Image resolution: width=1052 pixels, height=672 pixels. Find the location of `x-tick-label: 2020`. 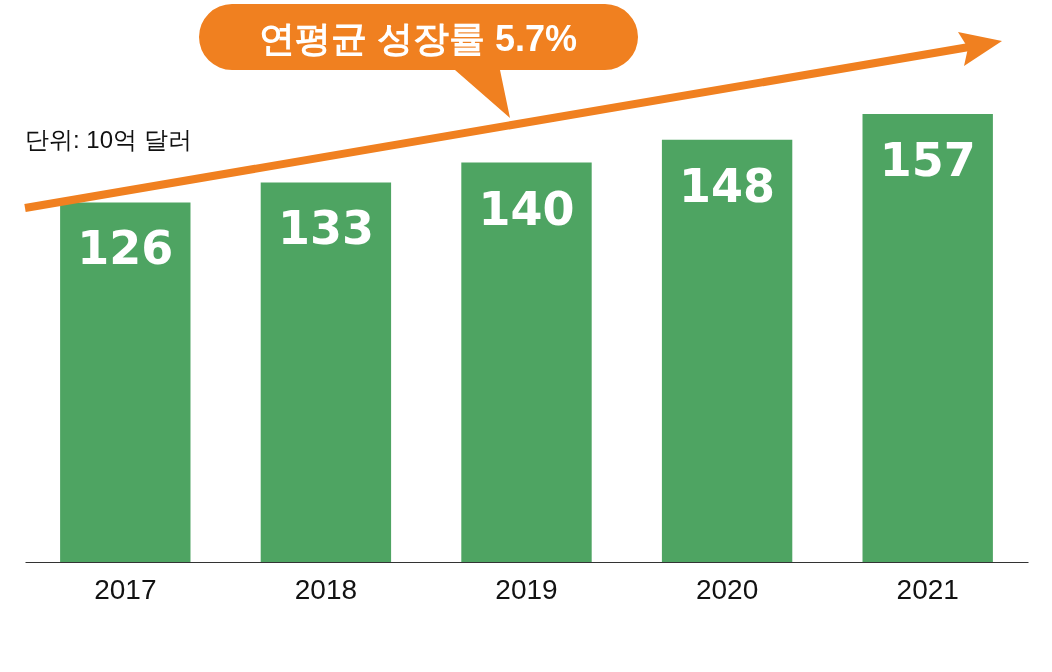

x-tick-label: 2020 is located at coordinates (727, 589).